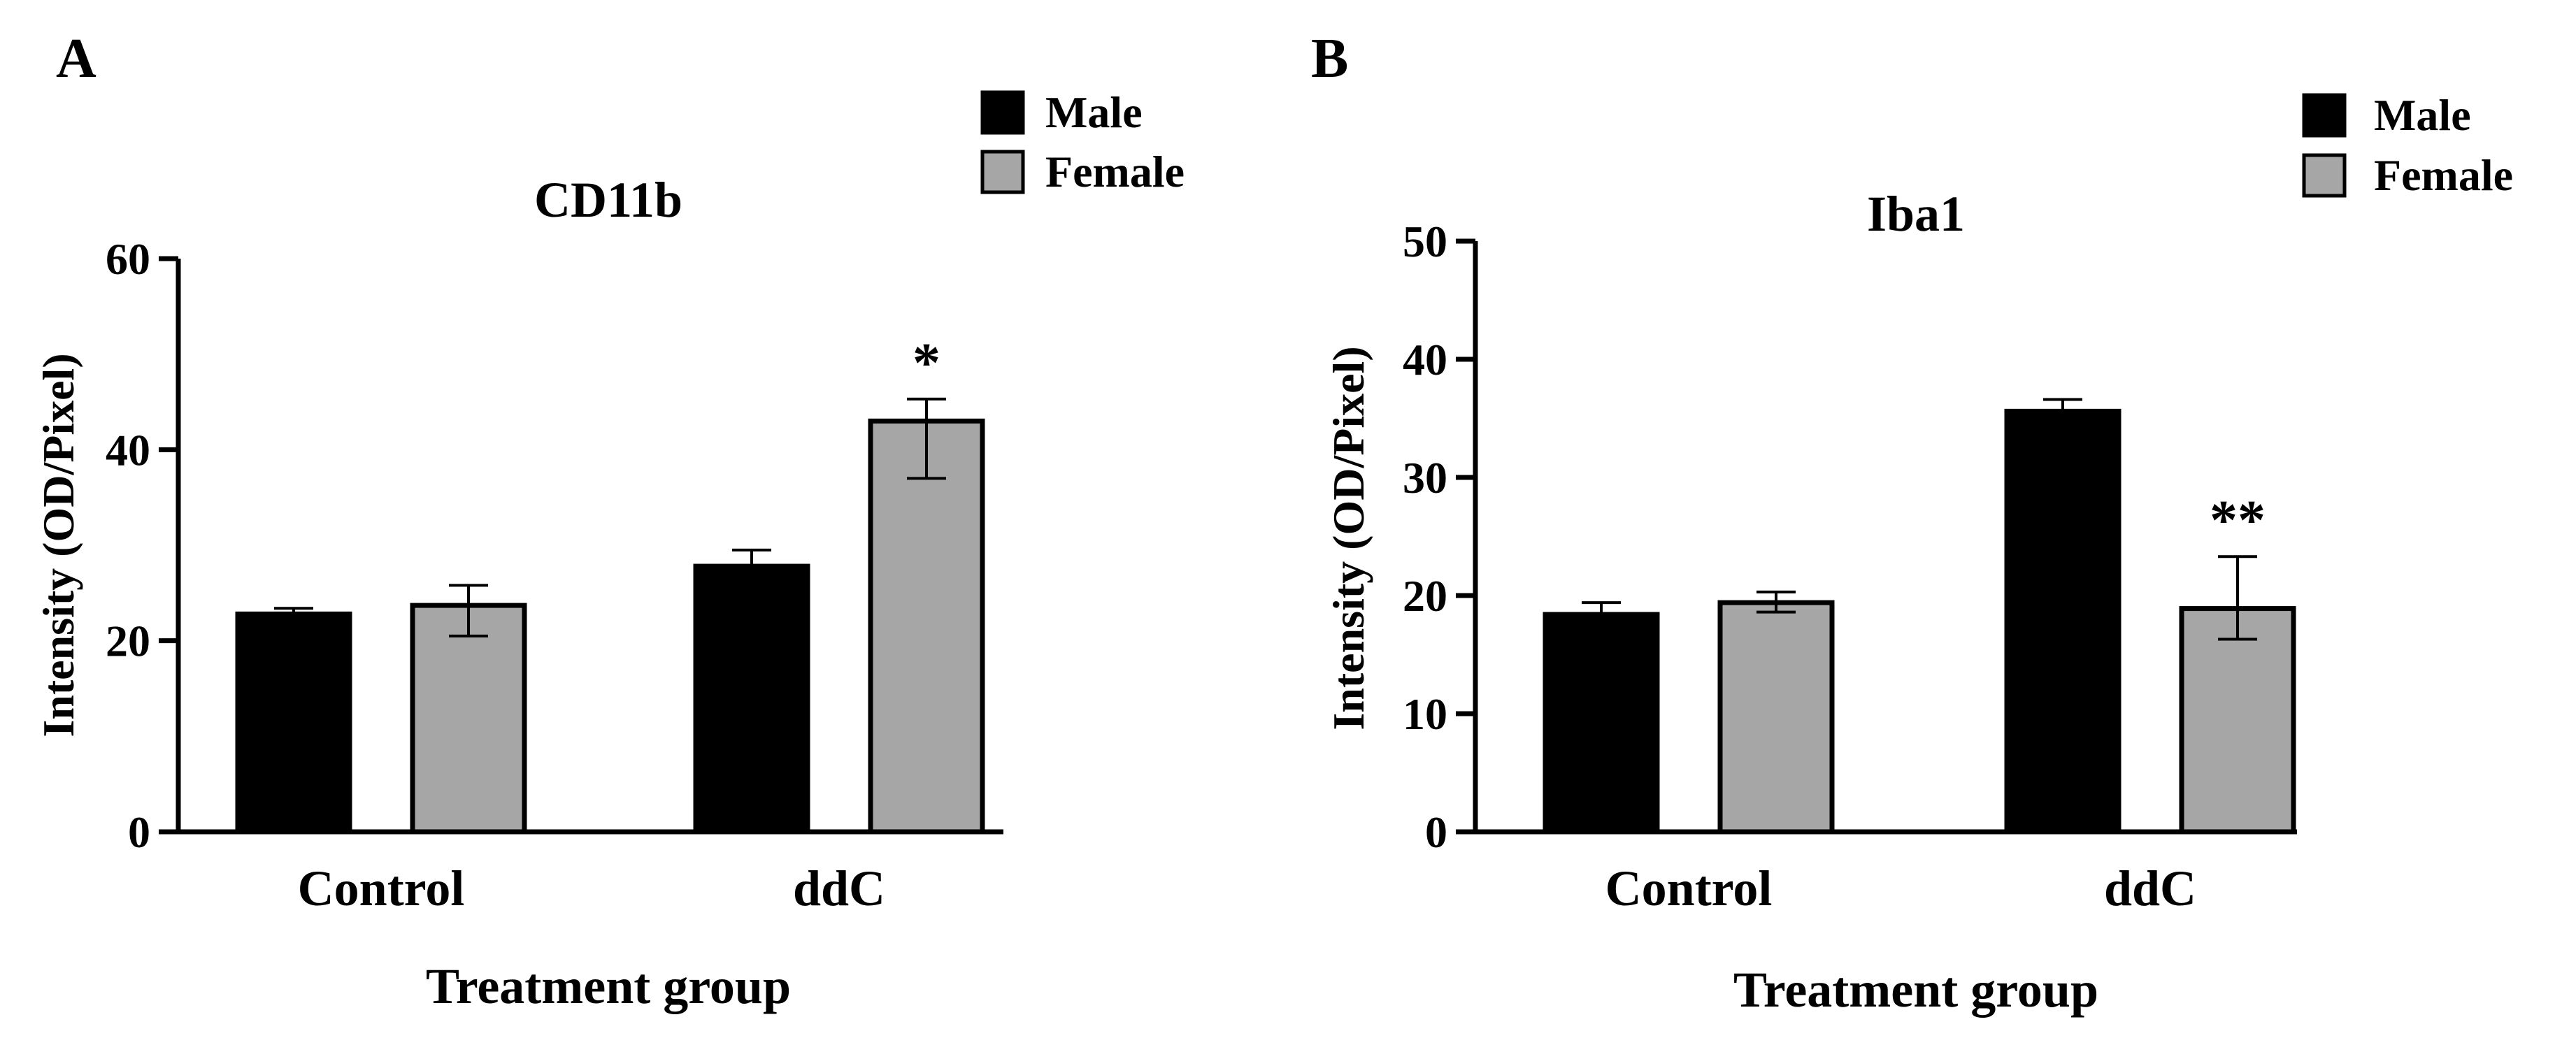 This screenshot has height=1045, width=2576. Describe the element at coordinates (1094, 112) in the screenshot. I see `legend-label-male-a: Male` at that location.